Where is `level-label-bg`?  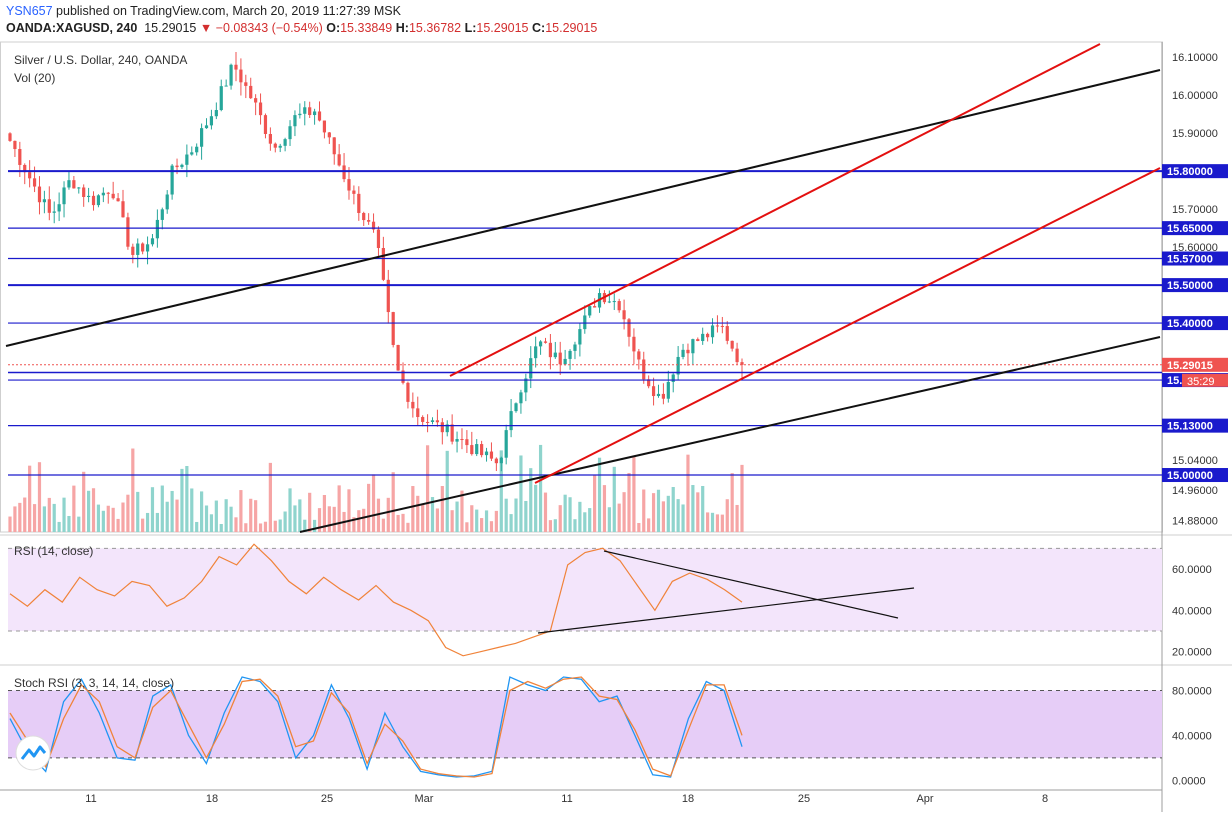 level-label-bg is located at coordinates (1195, 285).